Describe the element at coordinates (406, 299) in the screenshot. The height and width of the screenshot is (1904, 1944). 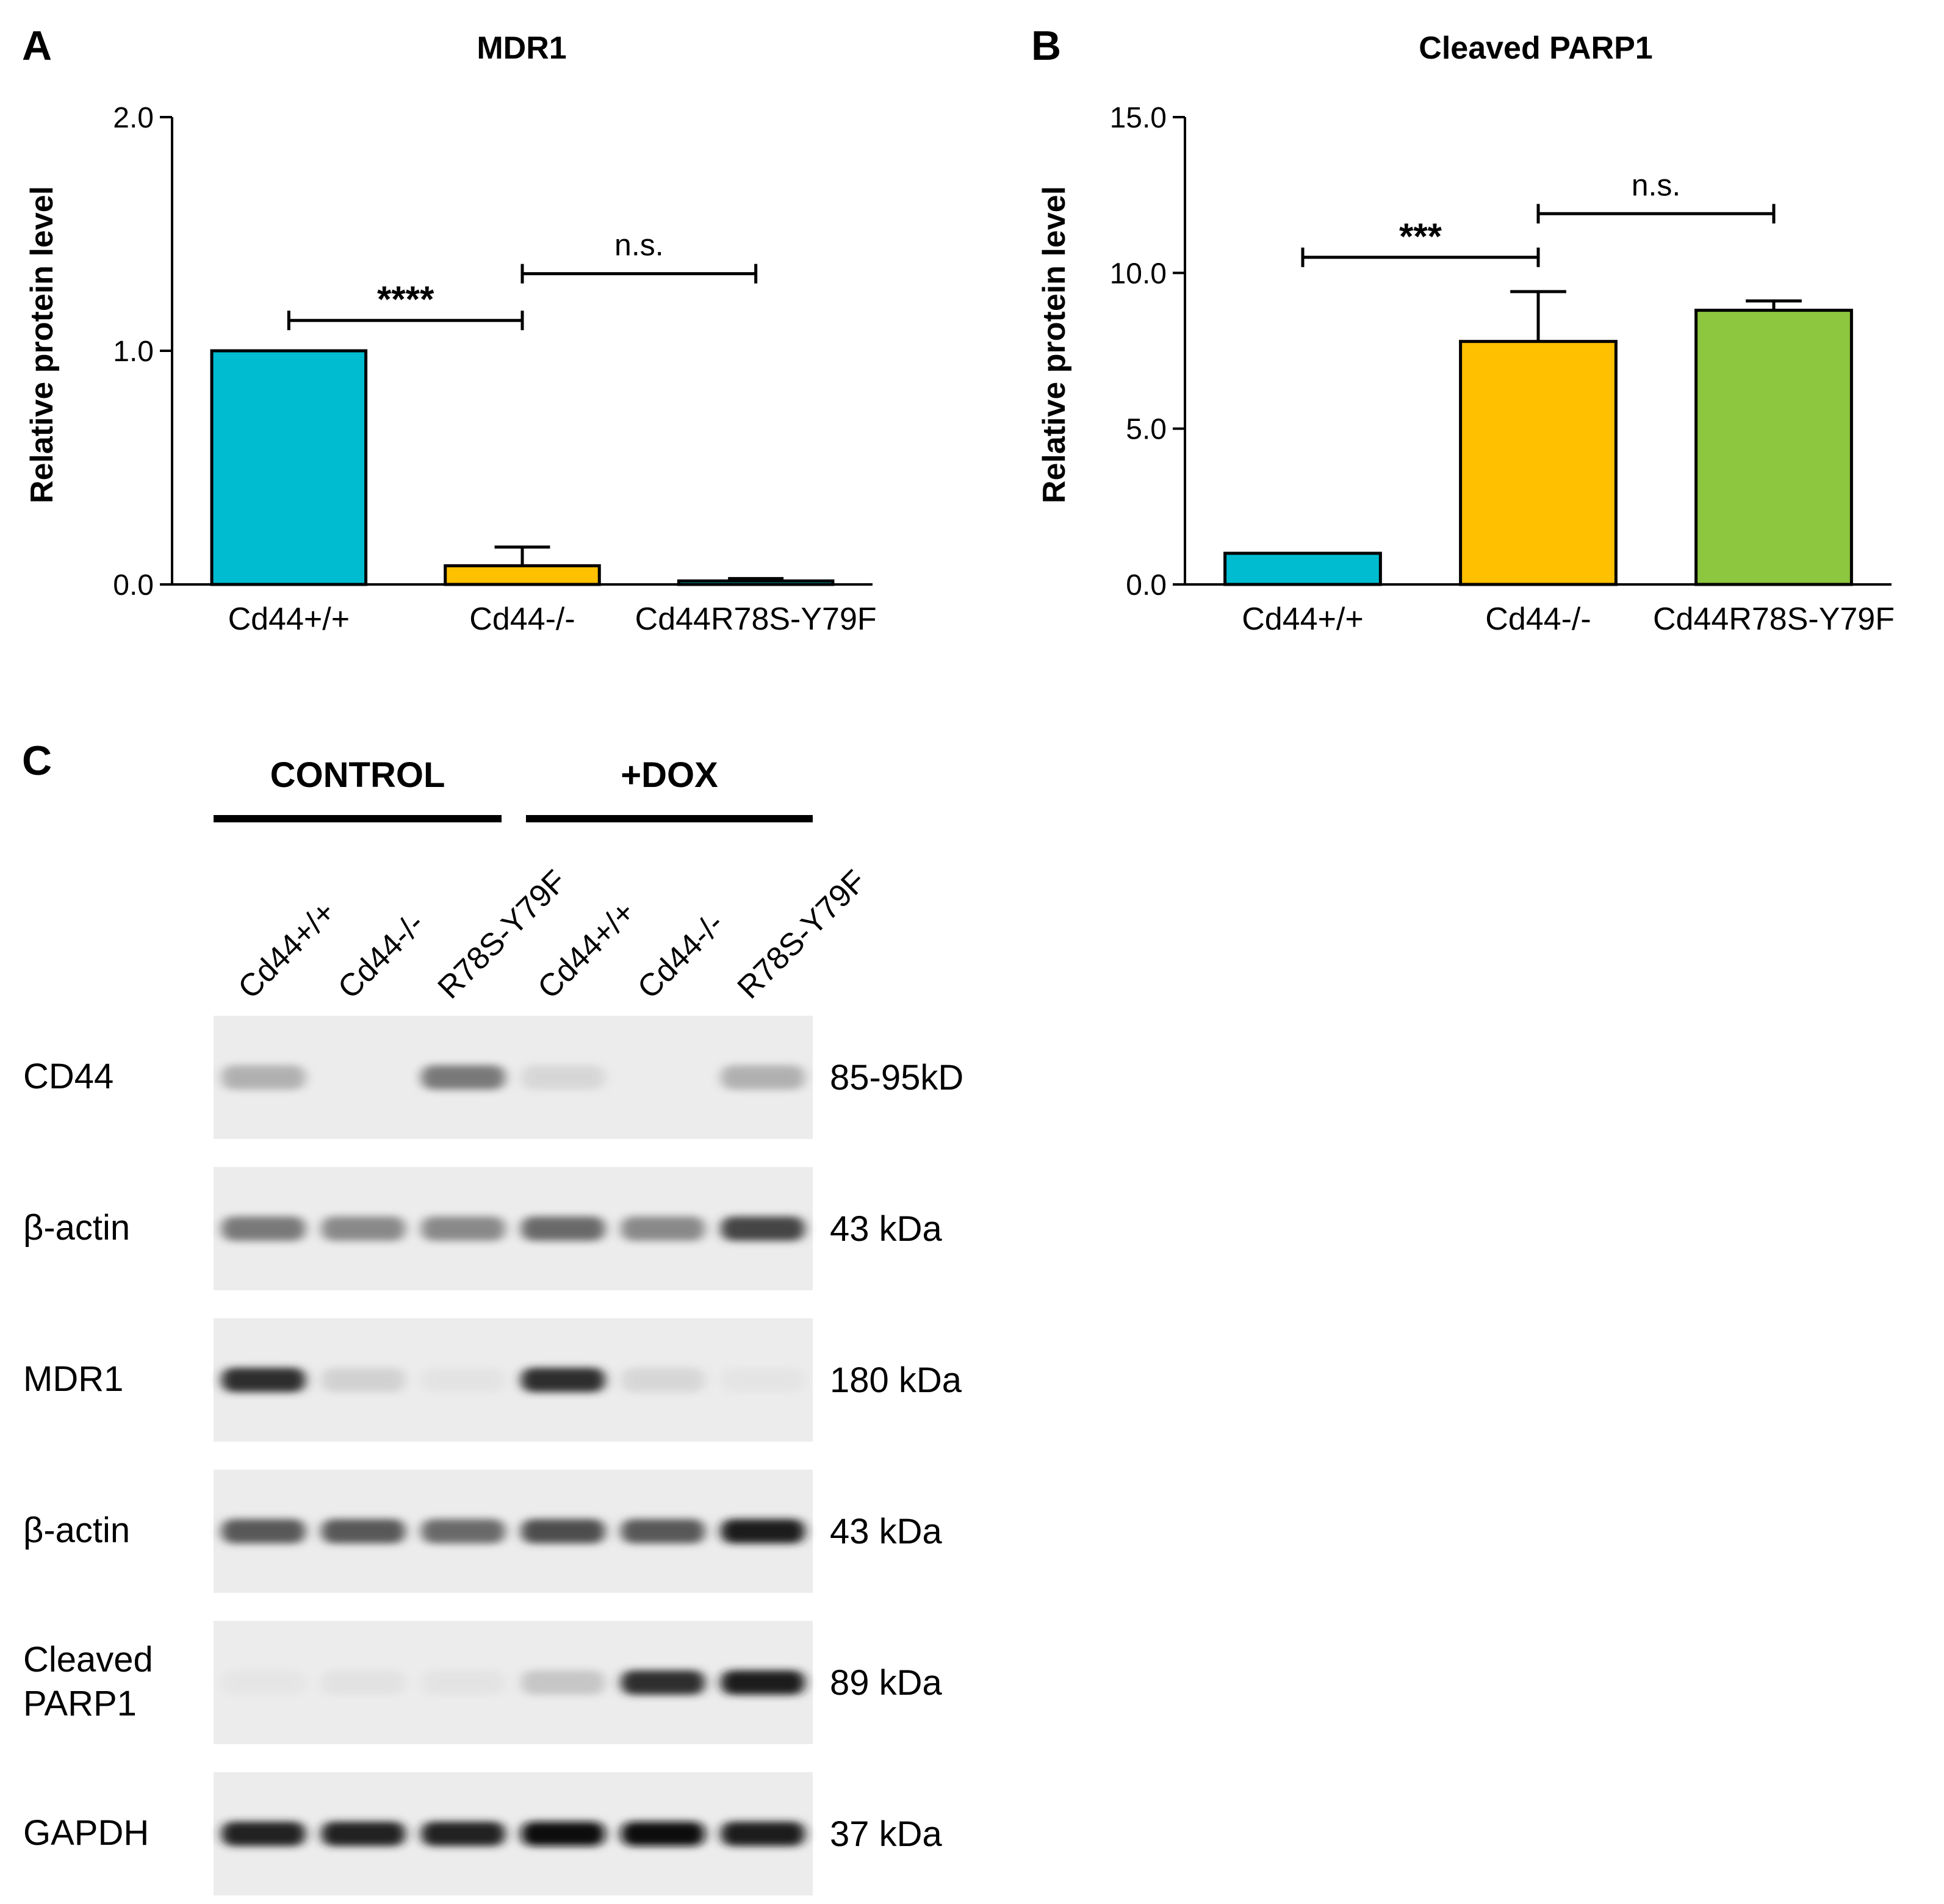
I see `significance-label: ****` at that location.